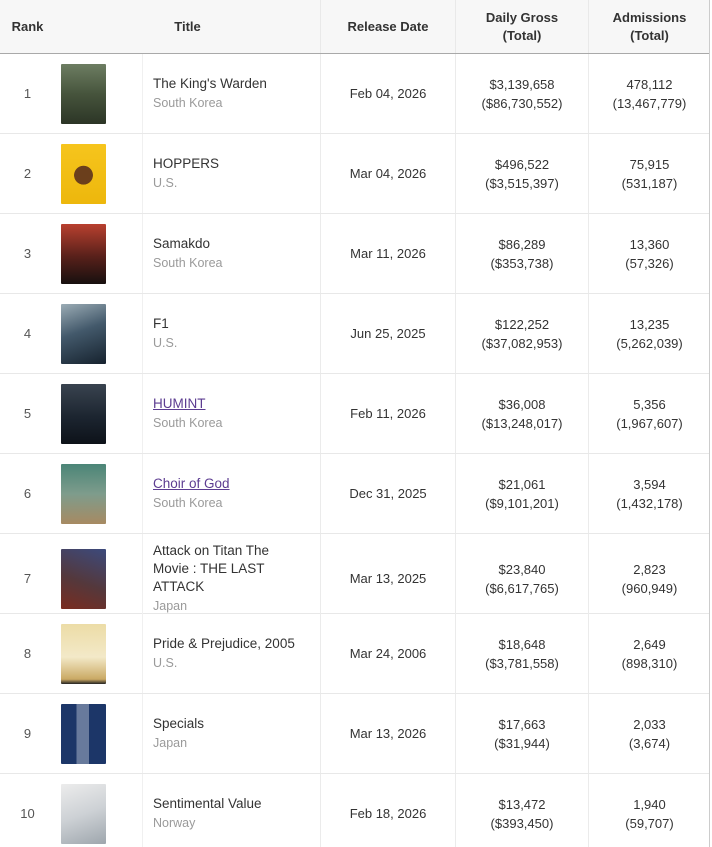 This screenshot has height=847, width=712. I want to click on choir-of-god-poster, so click(83, 493).